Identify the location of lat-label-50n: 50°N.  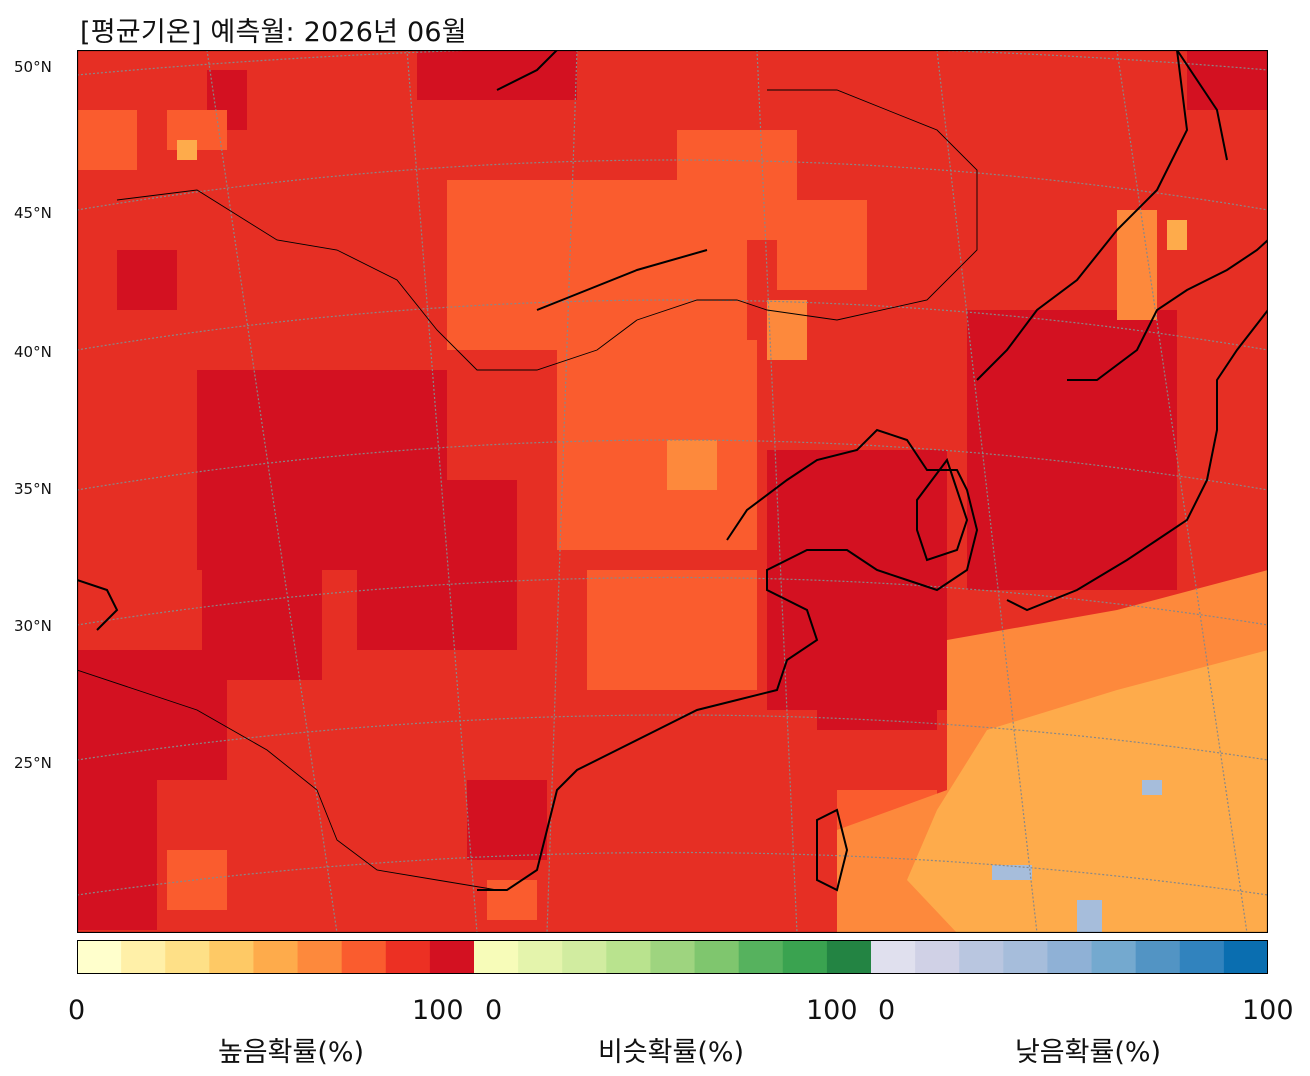
(33, 67).